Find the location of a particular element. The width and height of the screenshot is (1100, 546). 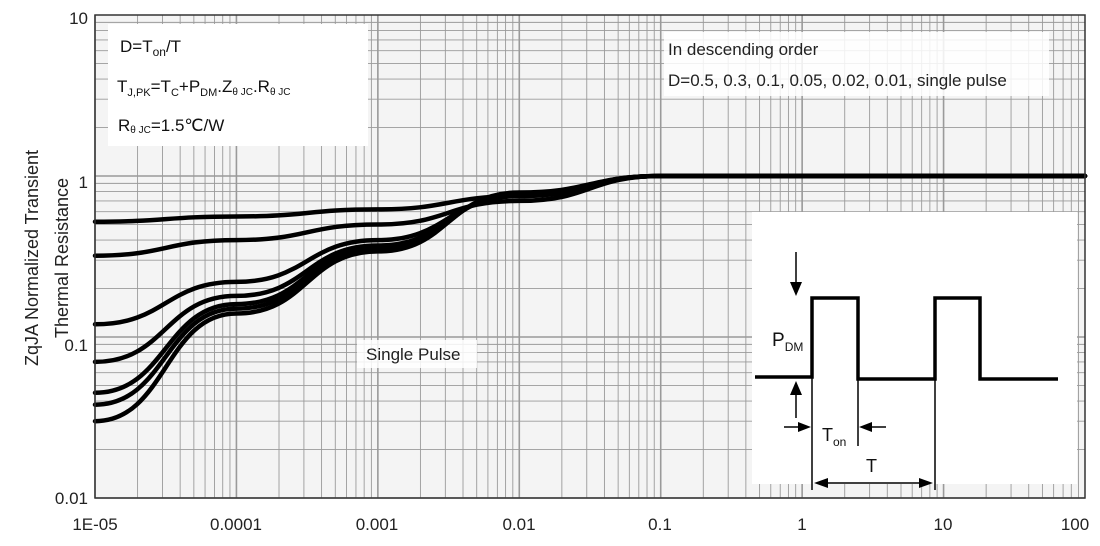

x-tick-label: 0.1 is located at coordinates (660, 524).